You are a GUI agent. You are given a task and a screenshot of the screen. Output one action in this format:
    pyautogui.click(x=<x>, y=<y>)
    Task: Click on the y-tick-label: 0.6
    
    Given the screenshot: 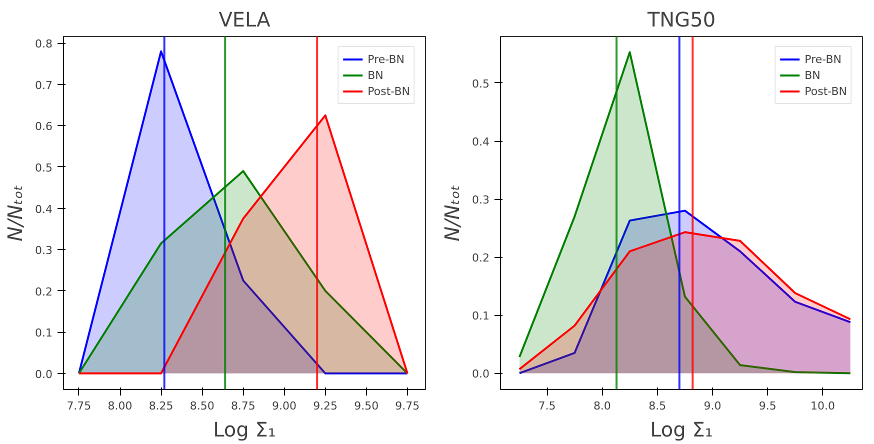 What is the action you would take?
    pyautogui.click(x=44, y=127)
    